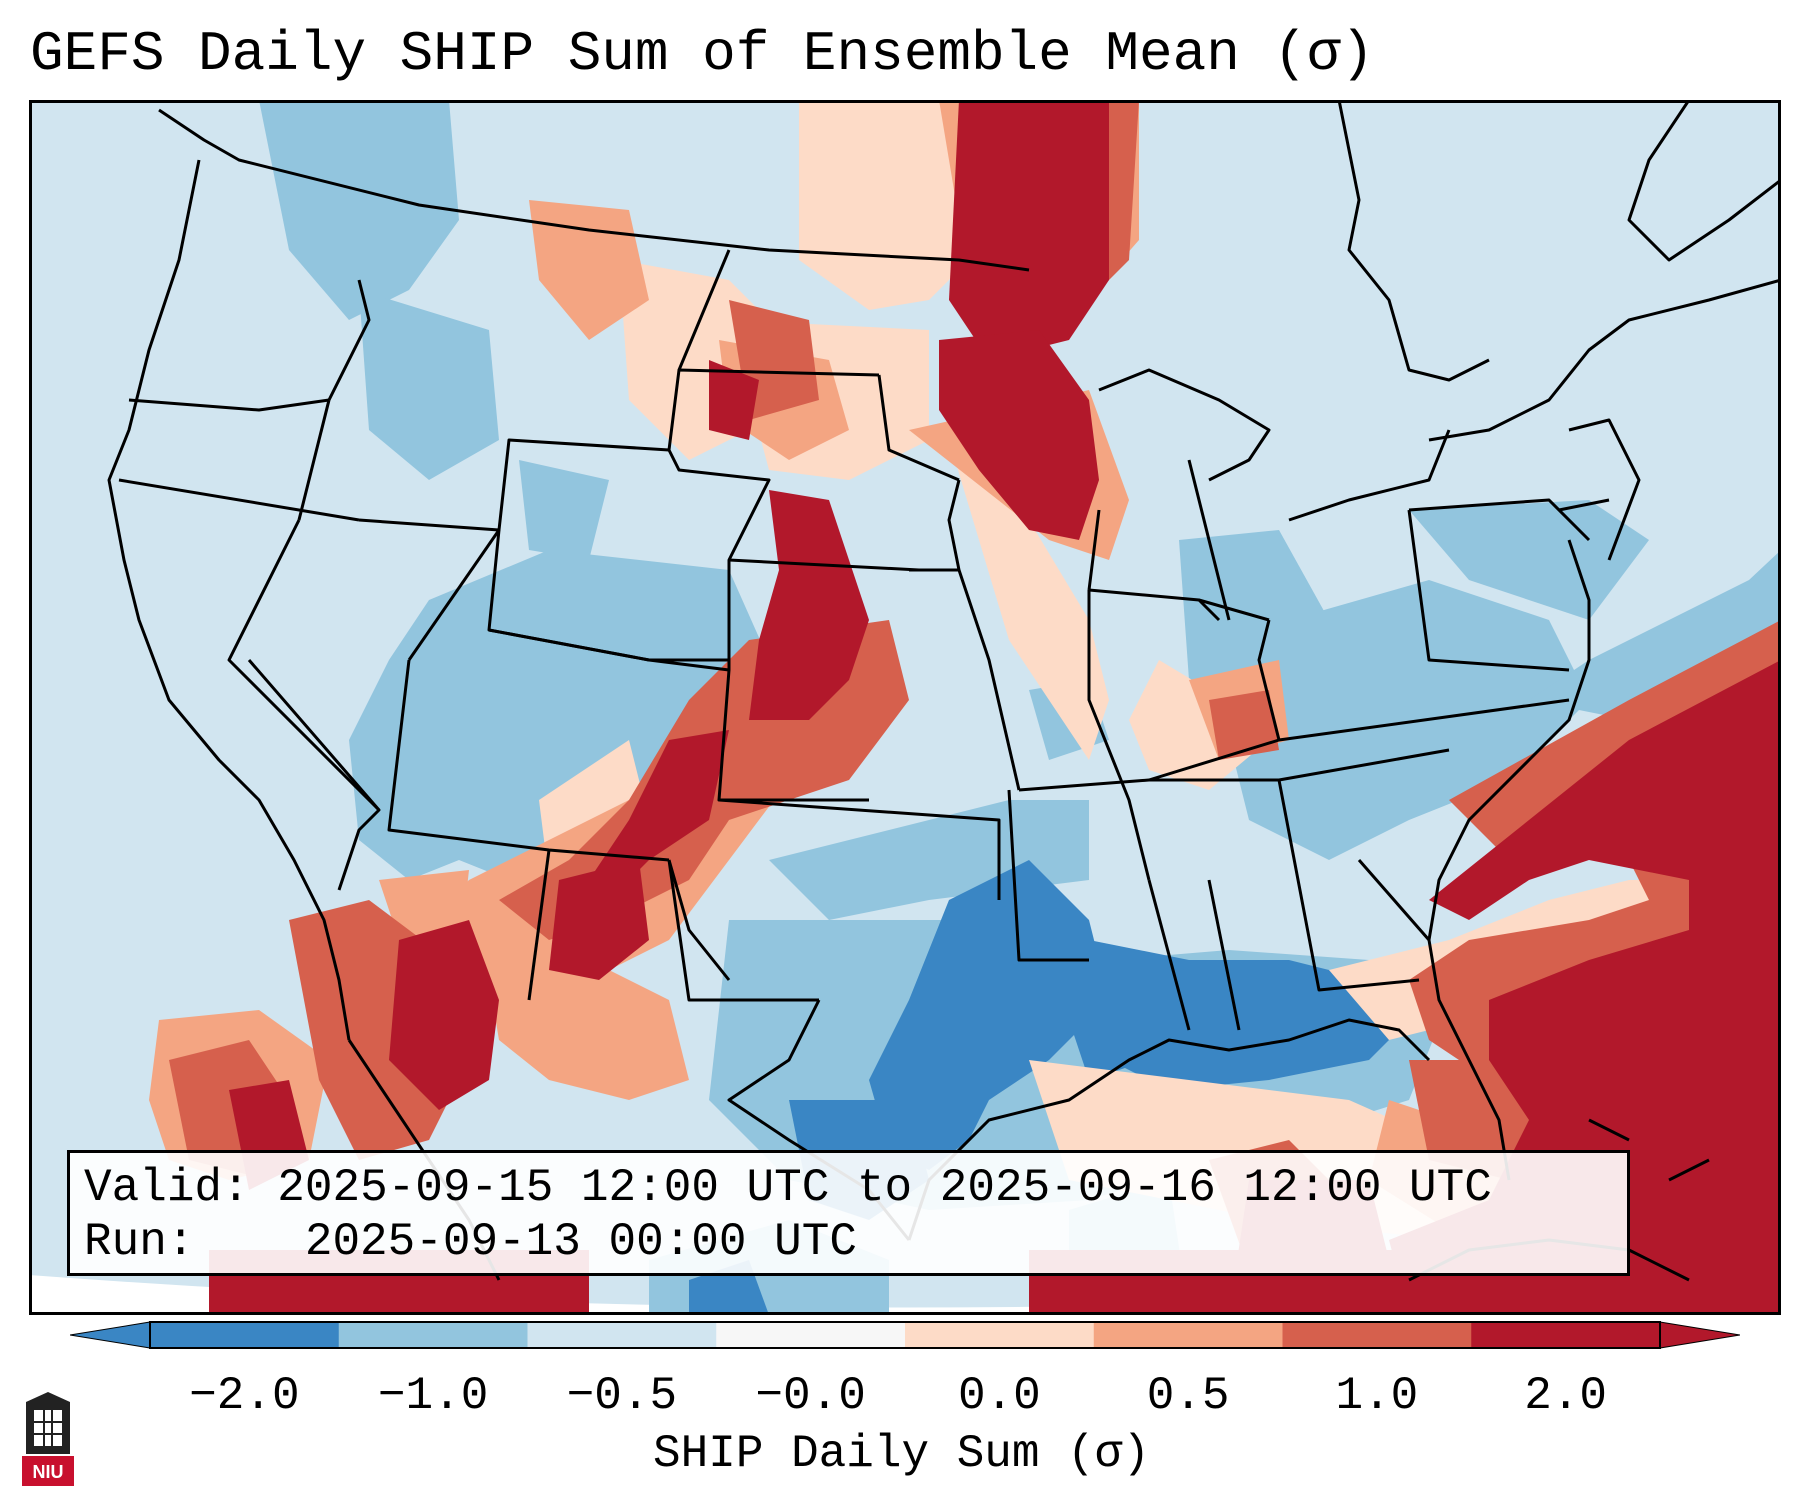  What do you see at coordinates (810, 1396) in the screenshot?
I see `colorbar-tick-label: −0.0` at bounding box center [810, 1396].